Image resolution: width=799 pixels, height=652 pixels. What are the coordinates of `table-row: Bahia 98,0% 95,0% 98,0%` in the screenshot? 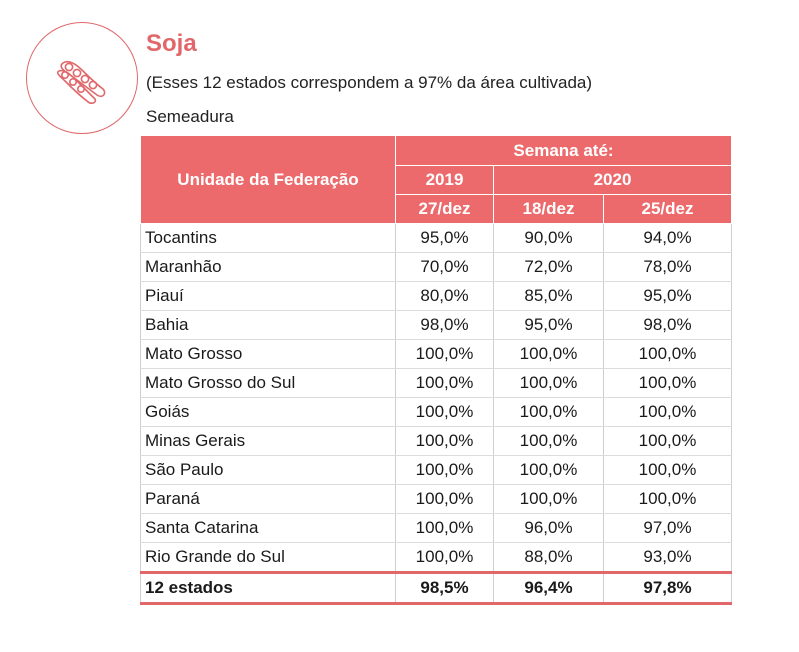 It's located at (436, 325).